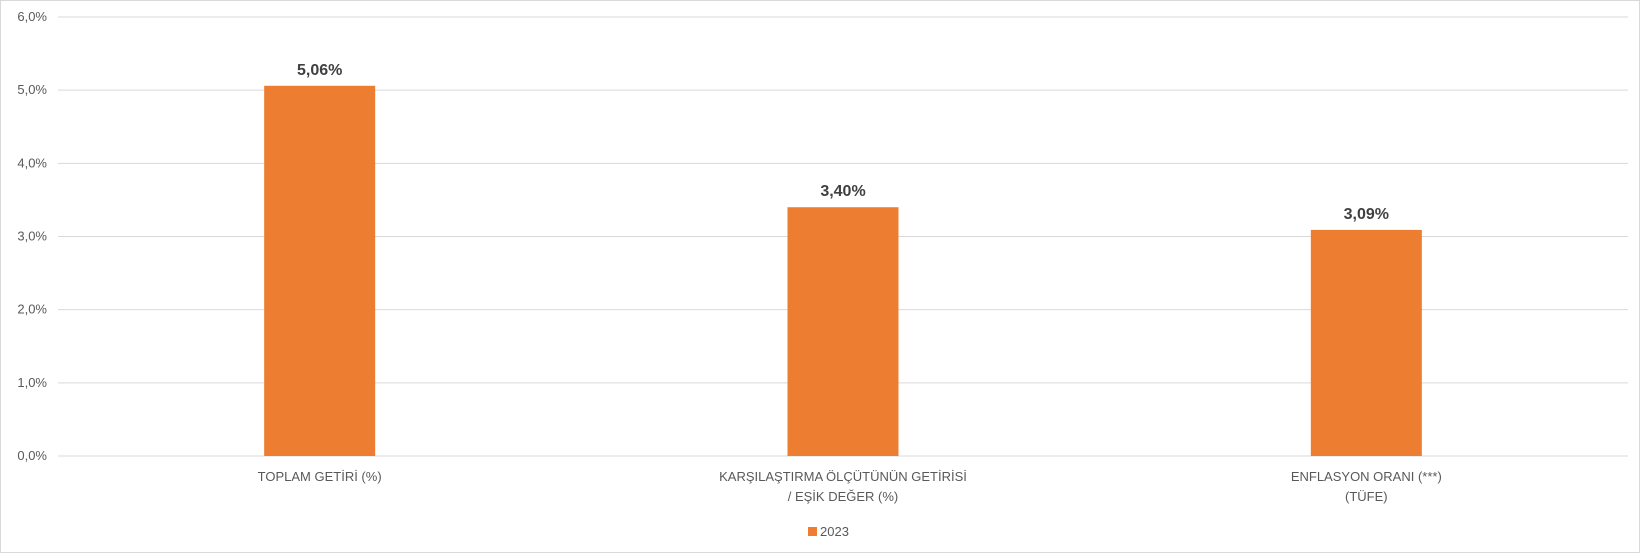  What do you see at coordinates (319, 70) in the screenshot?
I see `data-label: 5,06%` at bounding box center [319, 70].